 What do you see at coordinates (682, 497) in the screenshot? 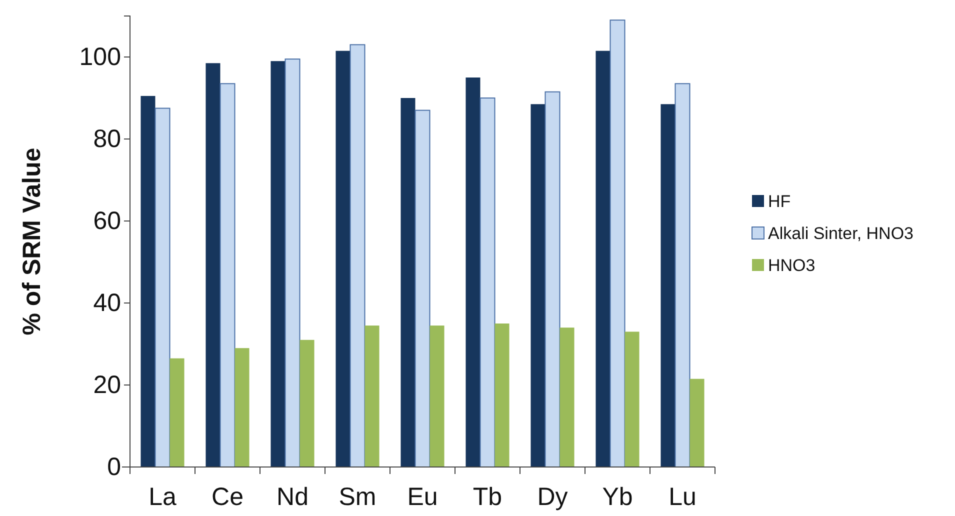
I see `x-tick-label: Lu` at bounding box center [682, 497].